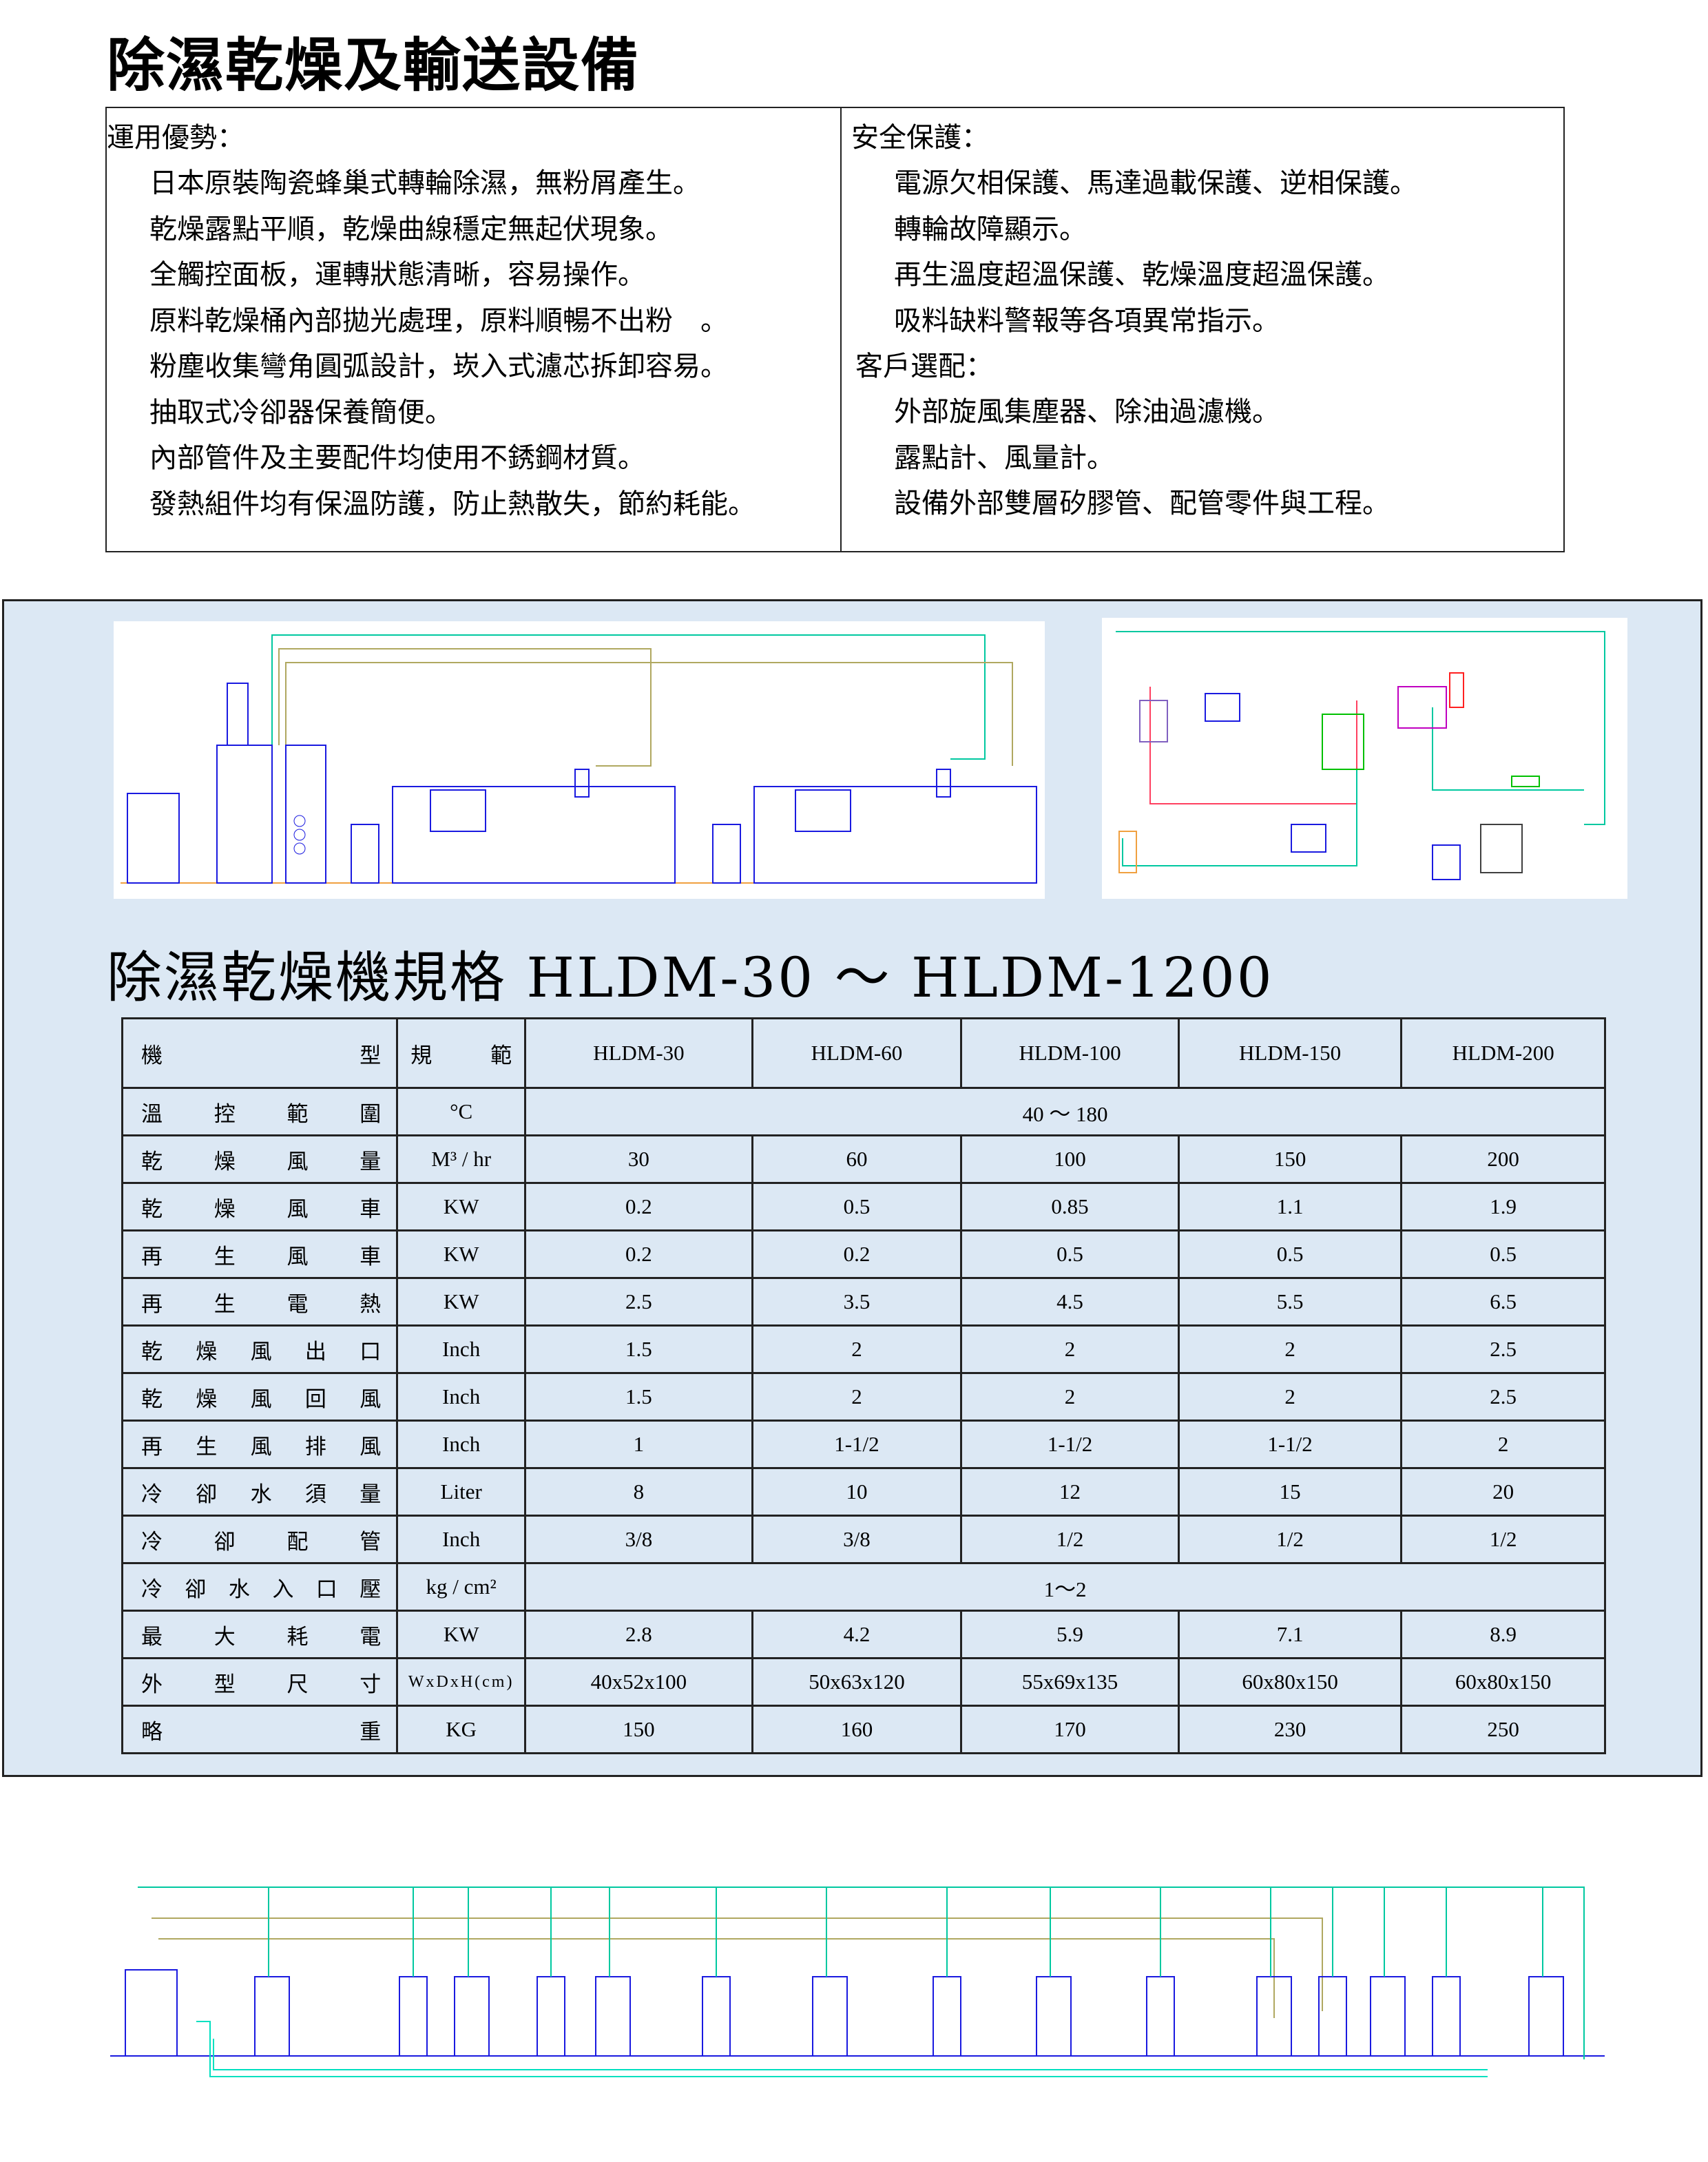 This screenshot has height=2162, width=1708. I want to click on cell-value: 250, so click(1503, 1729).